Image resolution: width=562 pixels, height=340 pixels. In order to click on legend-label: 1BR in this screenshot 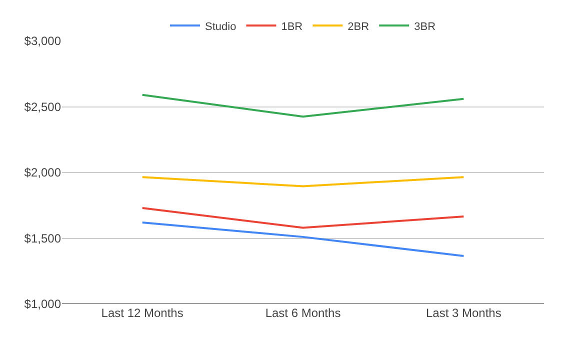, I will do `click(292, 26)`.